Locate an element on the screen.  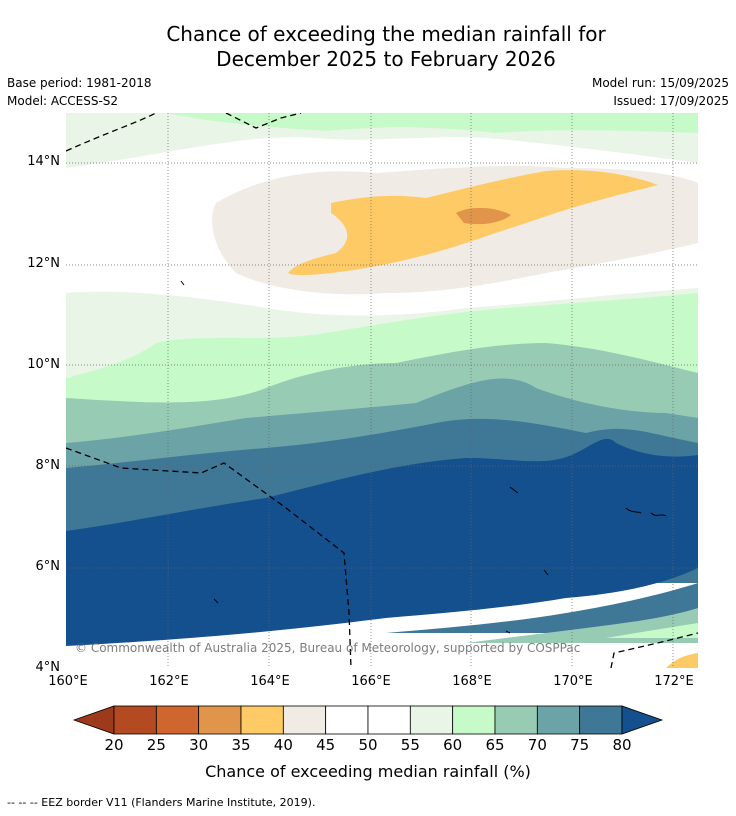
colorbar-tick-label: 35 is located at coordinates (241, 745).